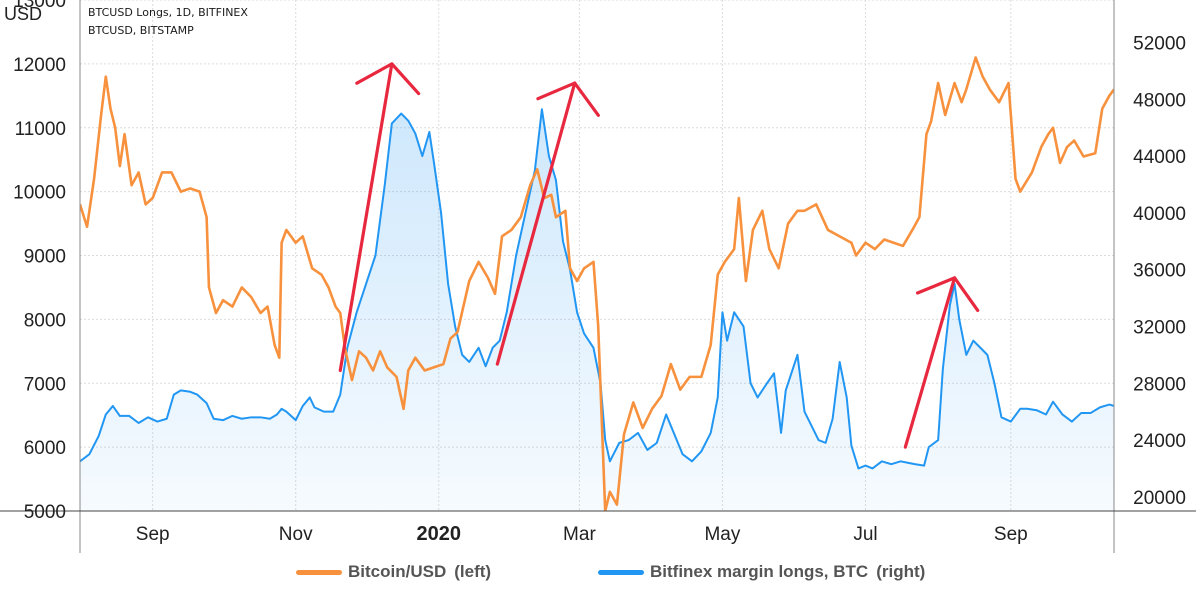 This screenshot has width=1196, height=598. Describe the element at coordinates (1159, 214) in the screenshot. I see `right-axis-tick-label: 40000` at that location.